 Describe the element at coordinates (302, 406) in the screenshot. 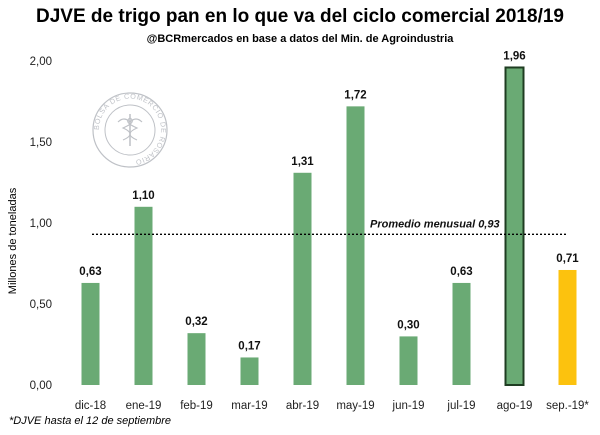

I see `x-tick-label: abr-19` at that location.